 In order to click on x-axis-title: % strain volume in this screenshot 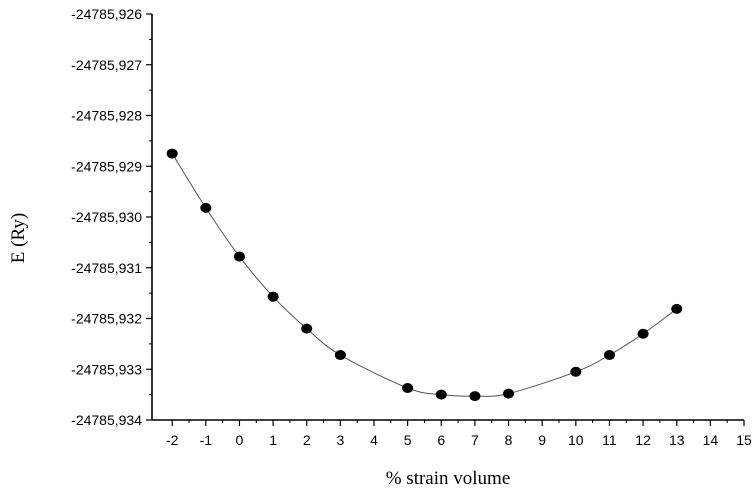, I will do `click(448, 478)`.